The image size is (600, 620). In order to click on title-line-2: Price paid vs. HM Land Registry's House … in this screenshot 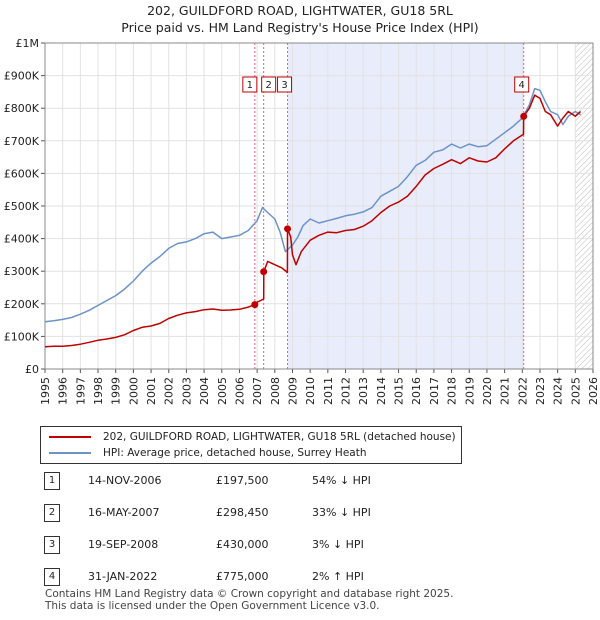, I will do `click(300, 27)`.